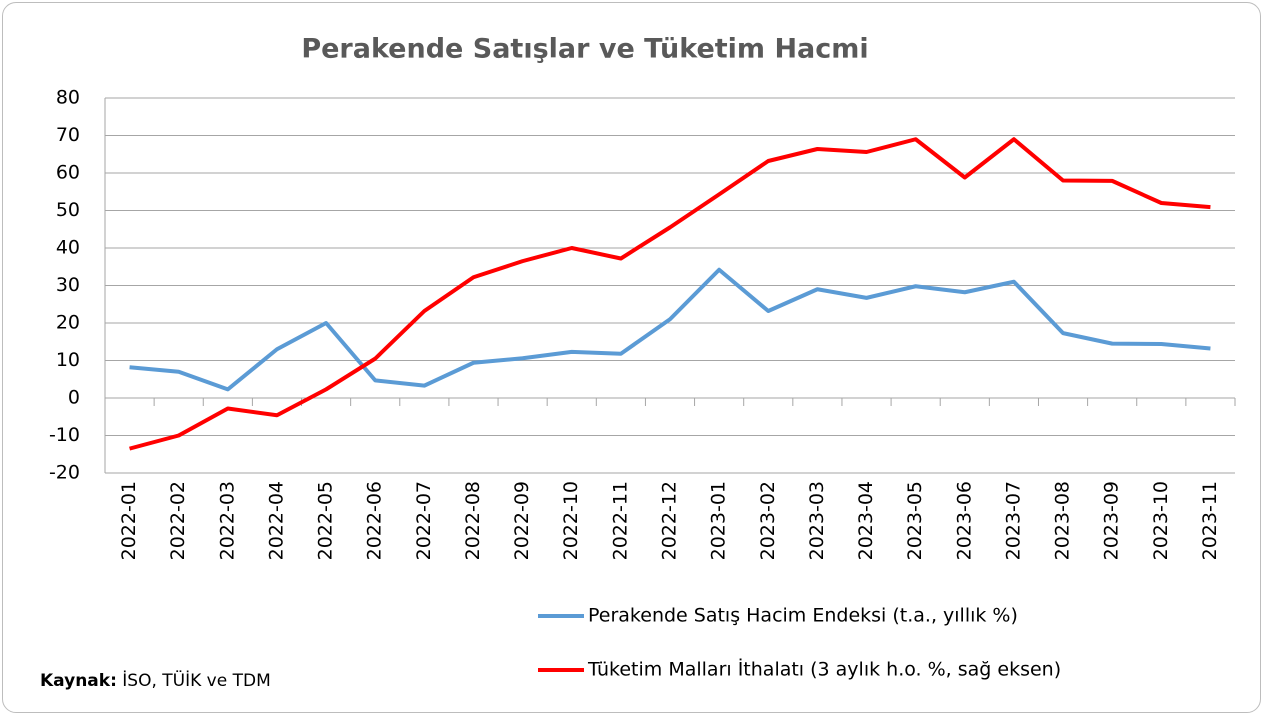  What do you see at coordinates (68, 98) in the screenshot?
I see `y-tick-label: 80` at bounding box center [68, 98].